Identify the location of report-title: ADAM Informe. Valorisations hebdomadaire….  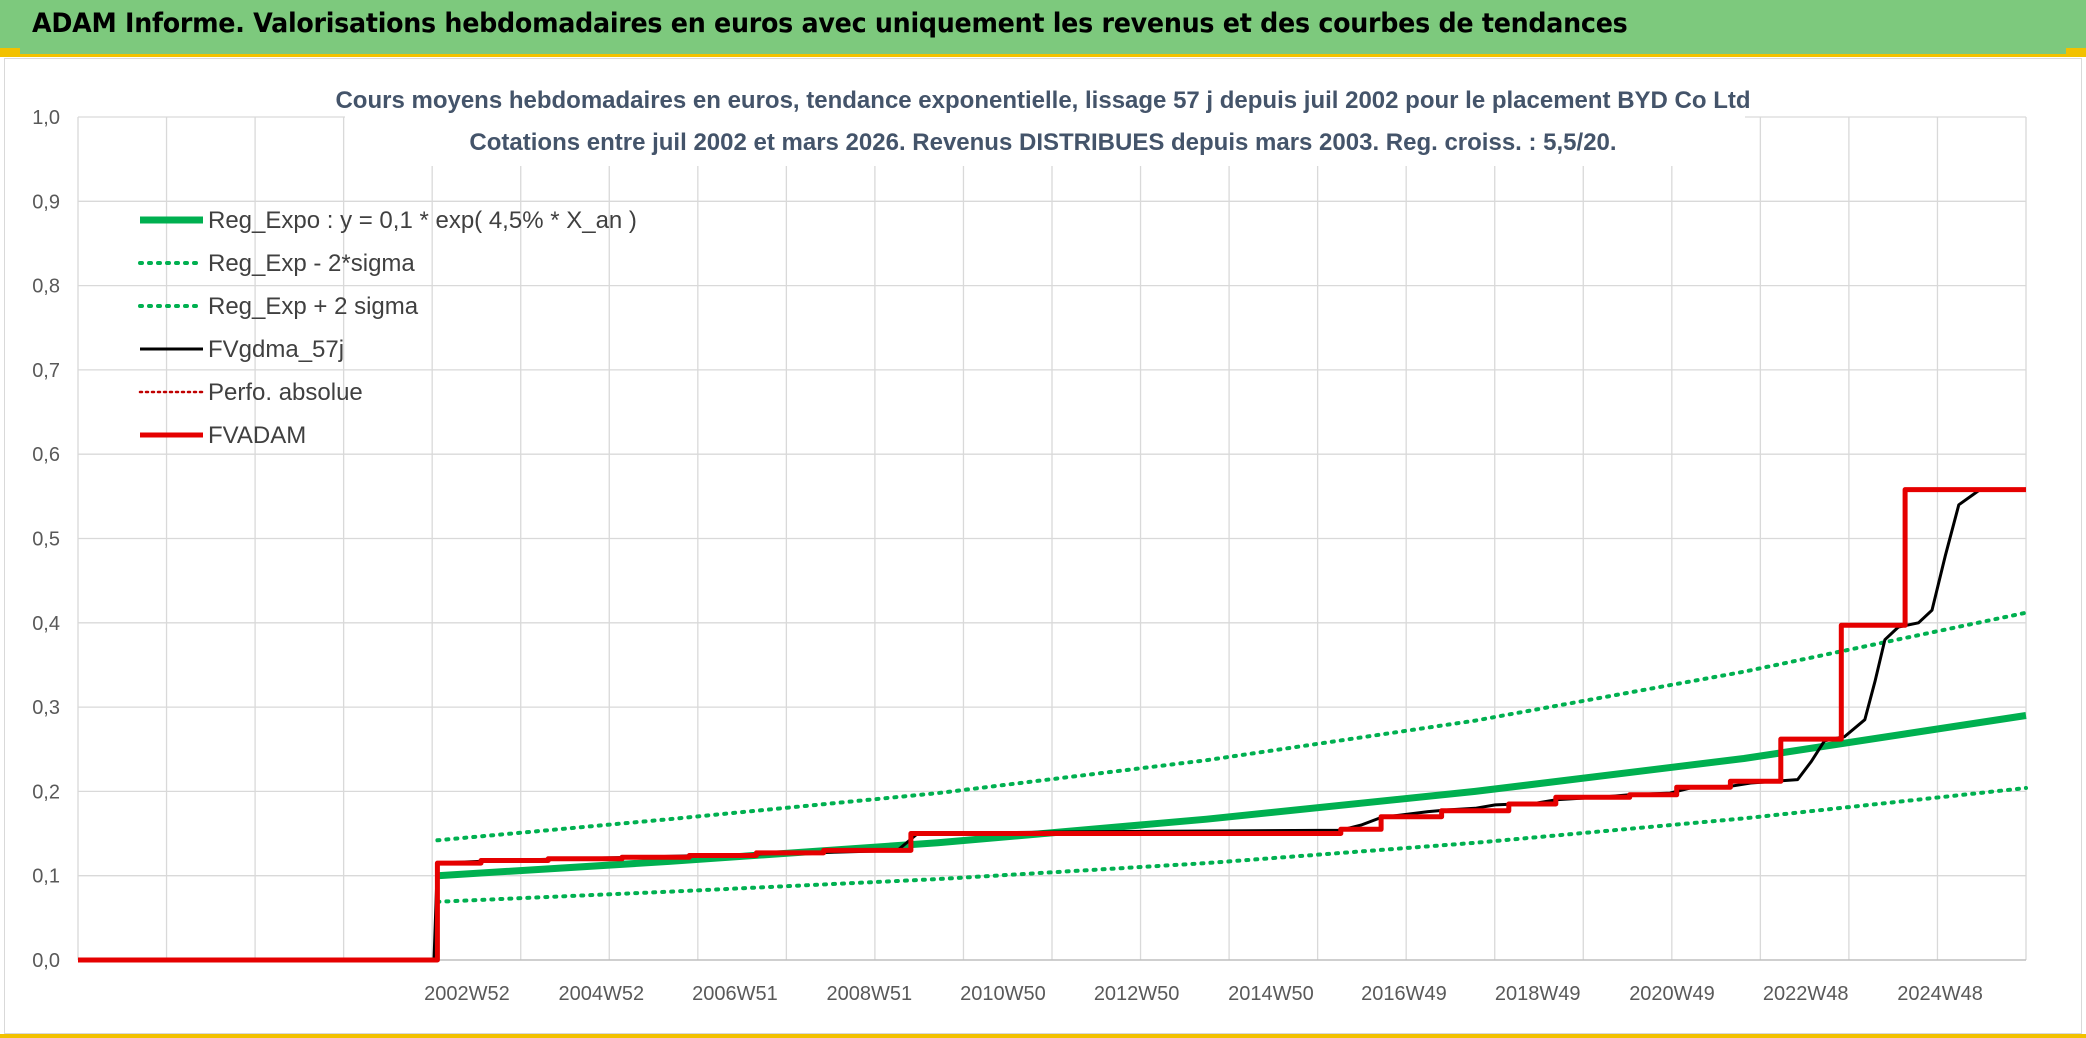
(830, 23).